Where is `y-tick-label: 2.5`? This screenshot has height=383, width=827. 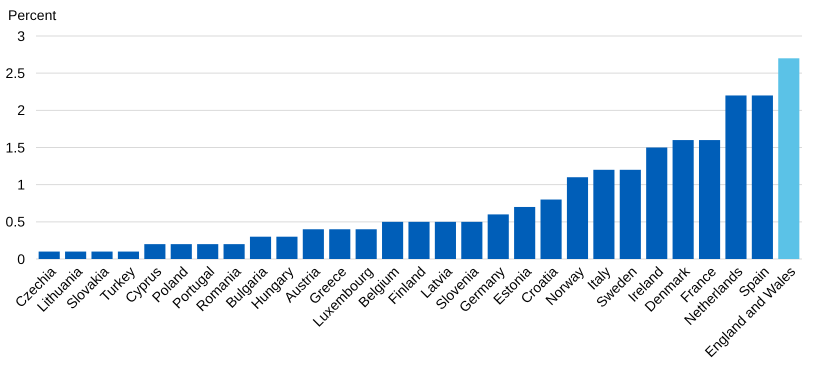
y-tick-label: 2.5 is located at coordinates (16, 73).